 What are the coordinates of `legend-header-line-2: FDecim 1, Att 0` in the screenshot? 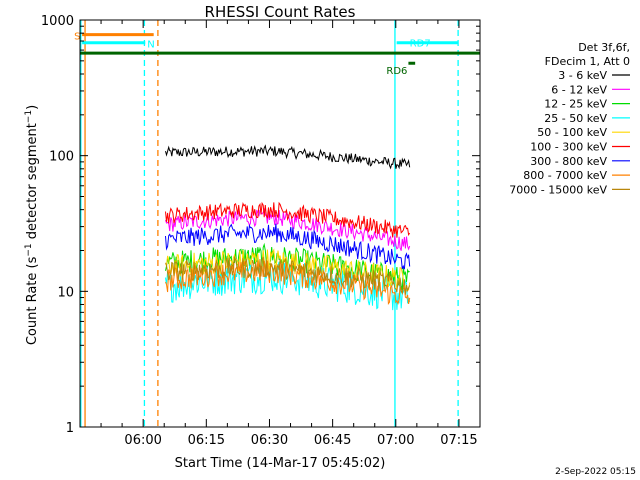 It's located at (587, 61).